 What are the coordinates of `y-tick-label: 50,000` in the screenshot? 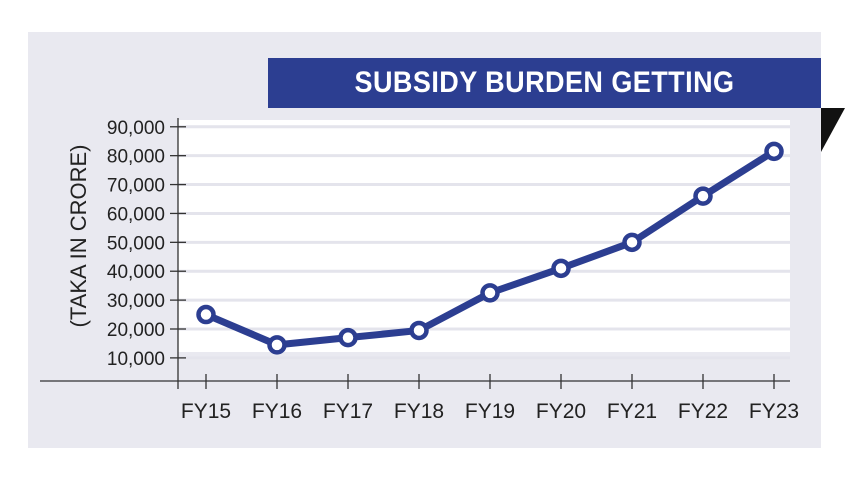 It's located at (136, 243).